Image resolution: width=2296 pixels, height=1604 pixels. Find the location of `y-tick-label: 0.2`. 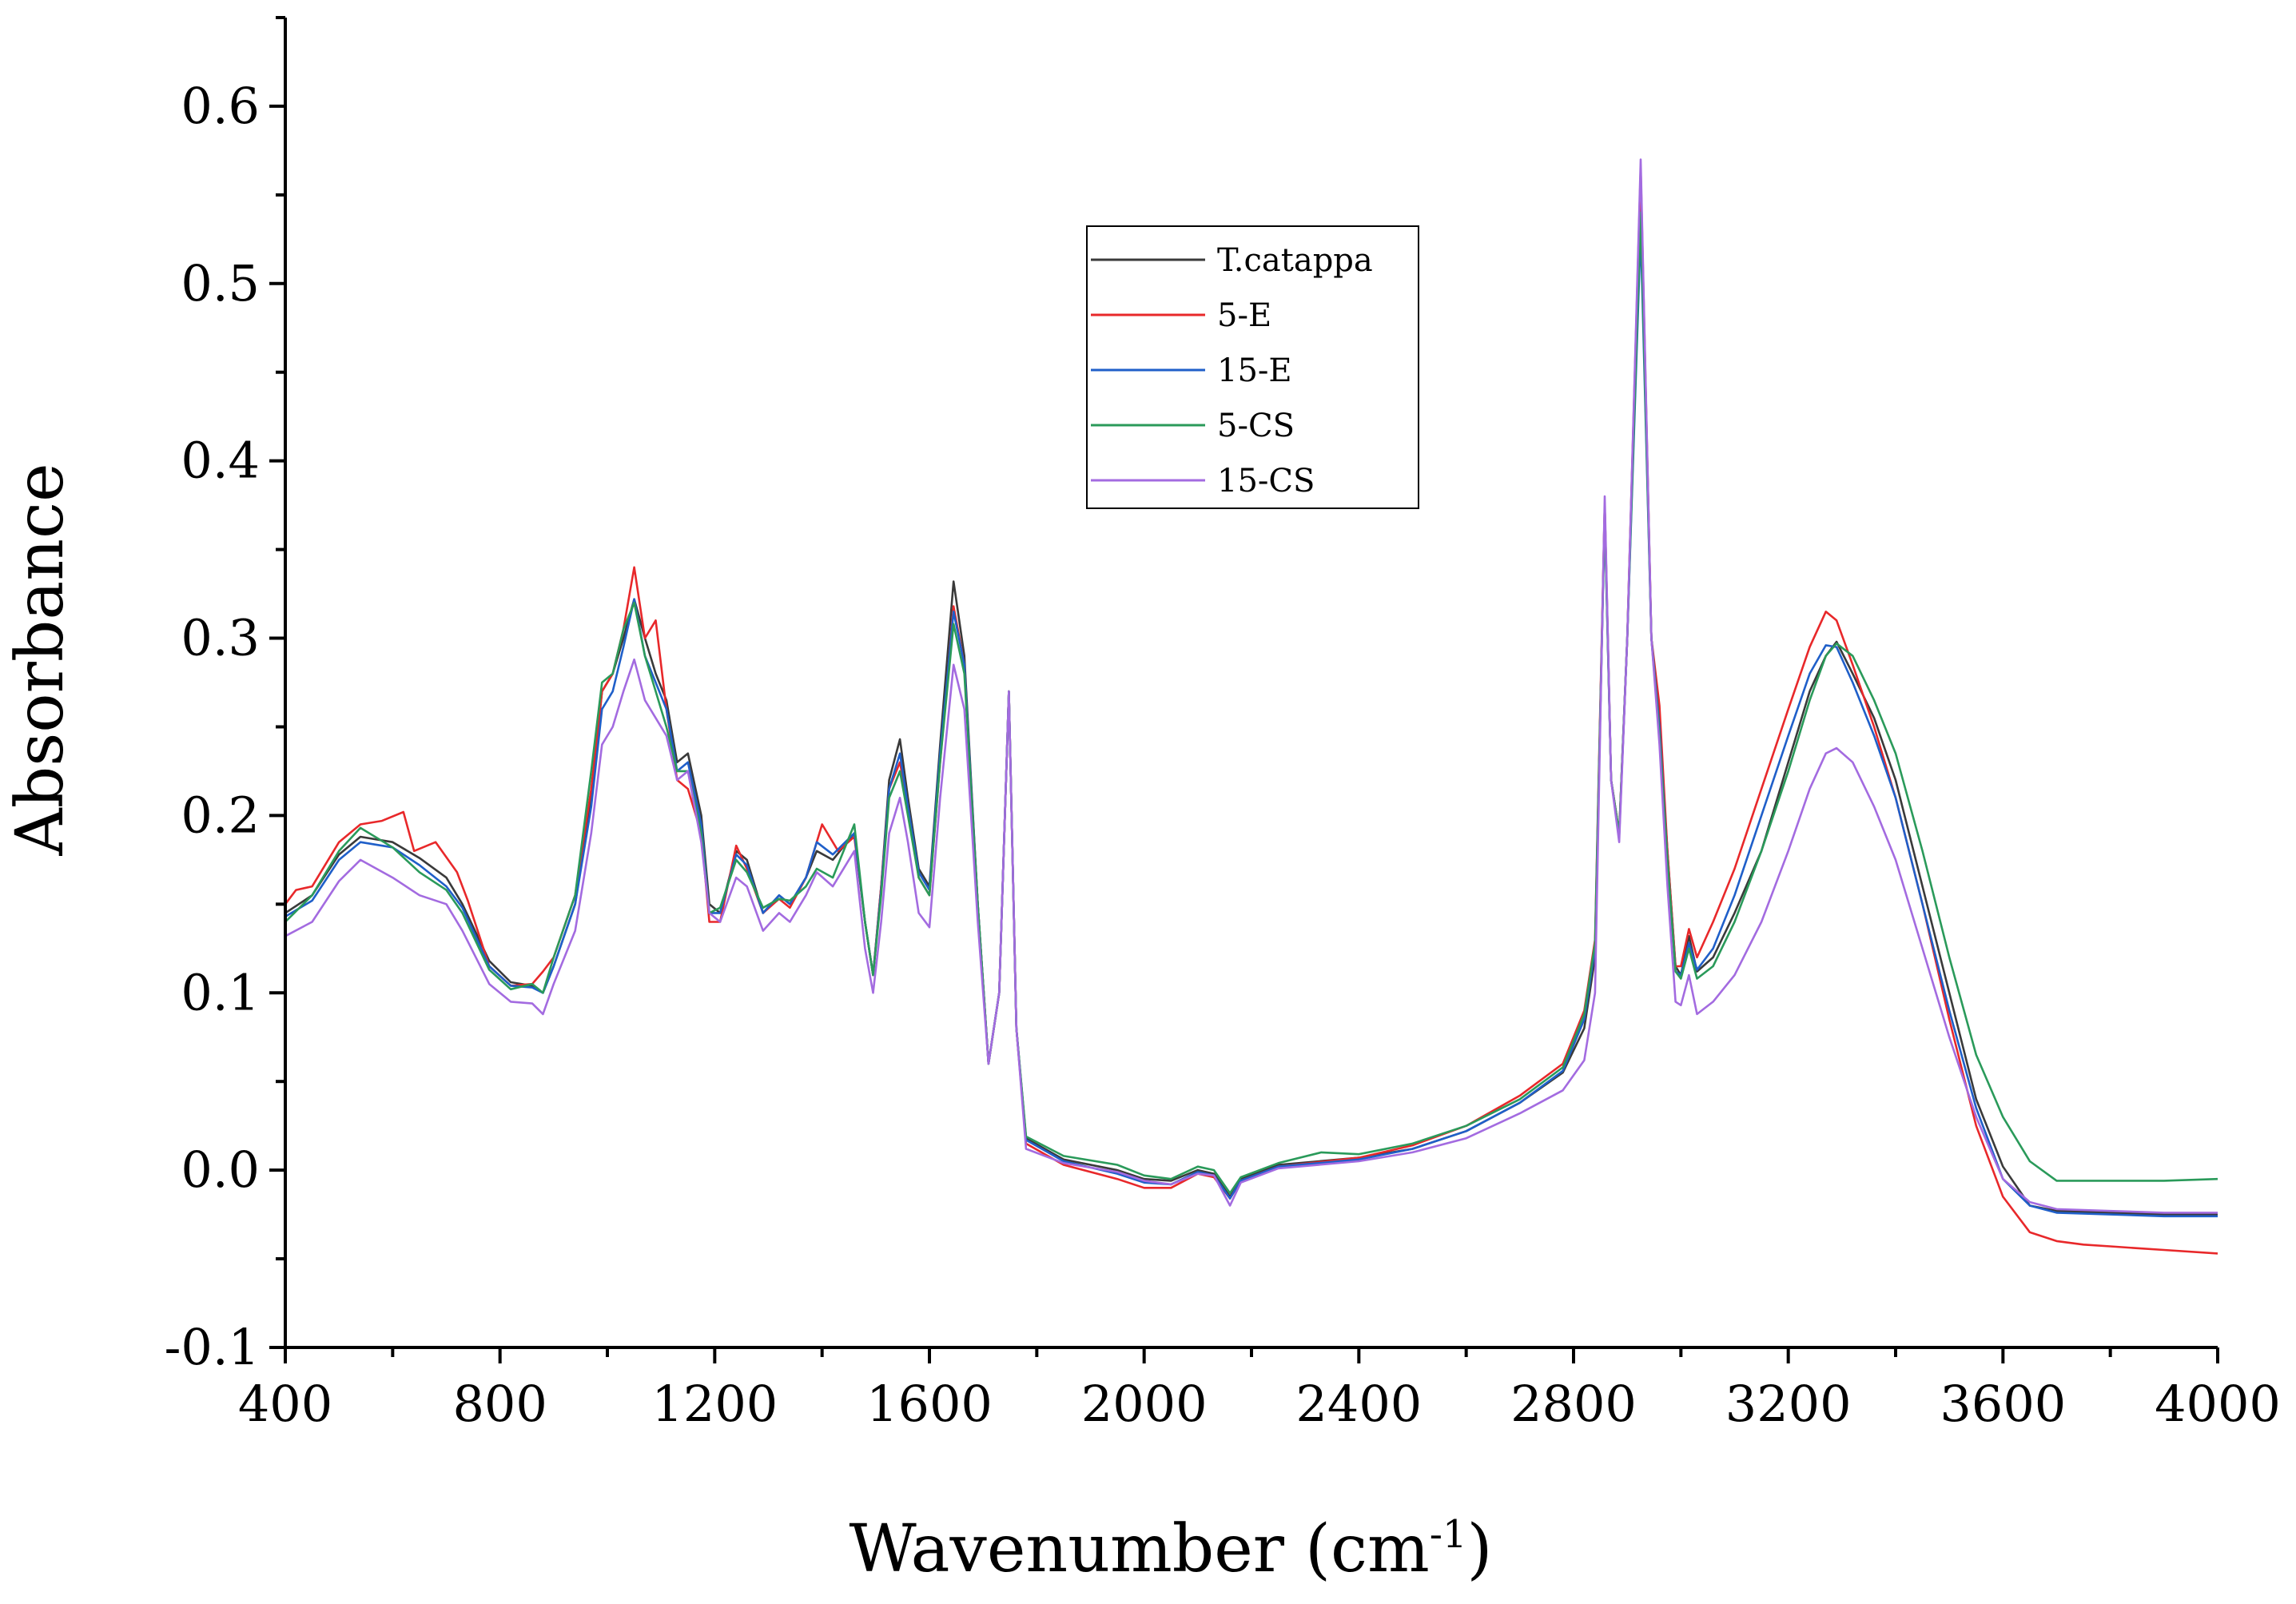

y-tick-label: 0.2 is located at coordinates (221, 815).